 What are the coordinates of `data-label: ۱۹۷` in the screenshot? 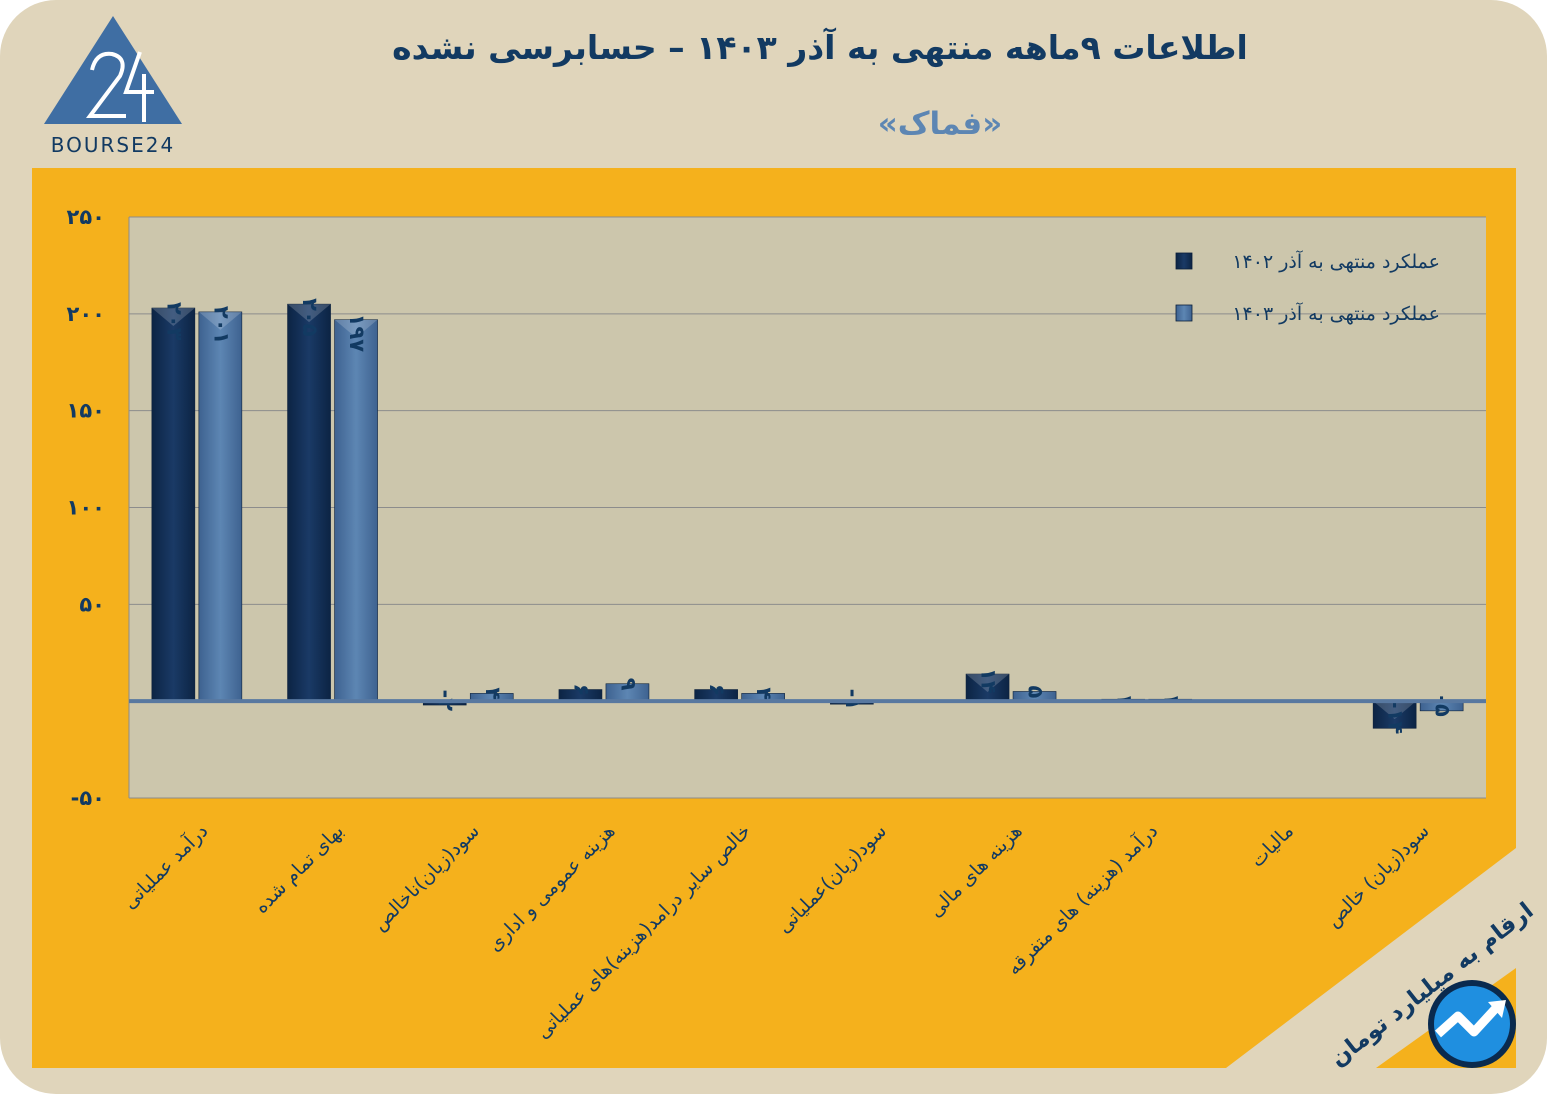 It's located at (357, 333).